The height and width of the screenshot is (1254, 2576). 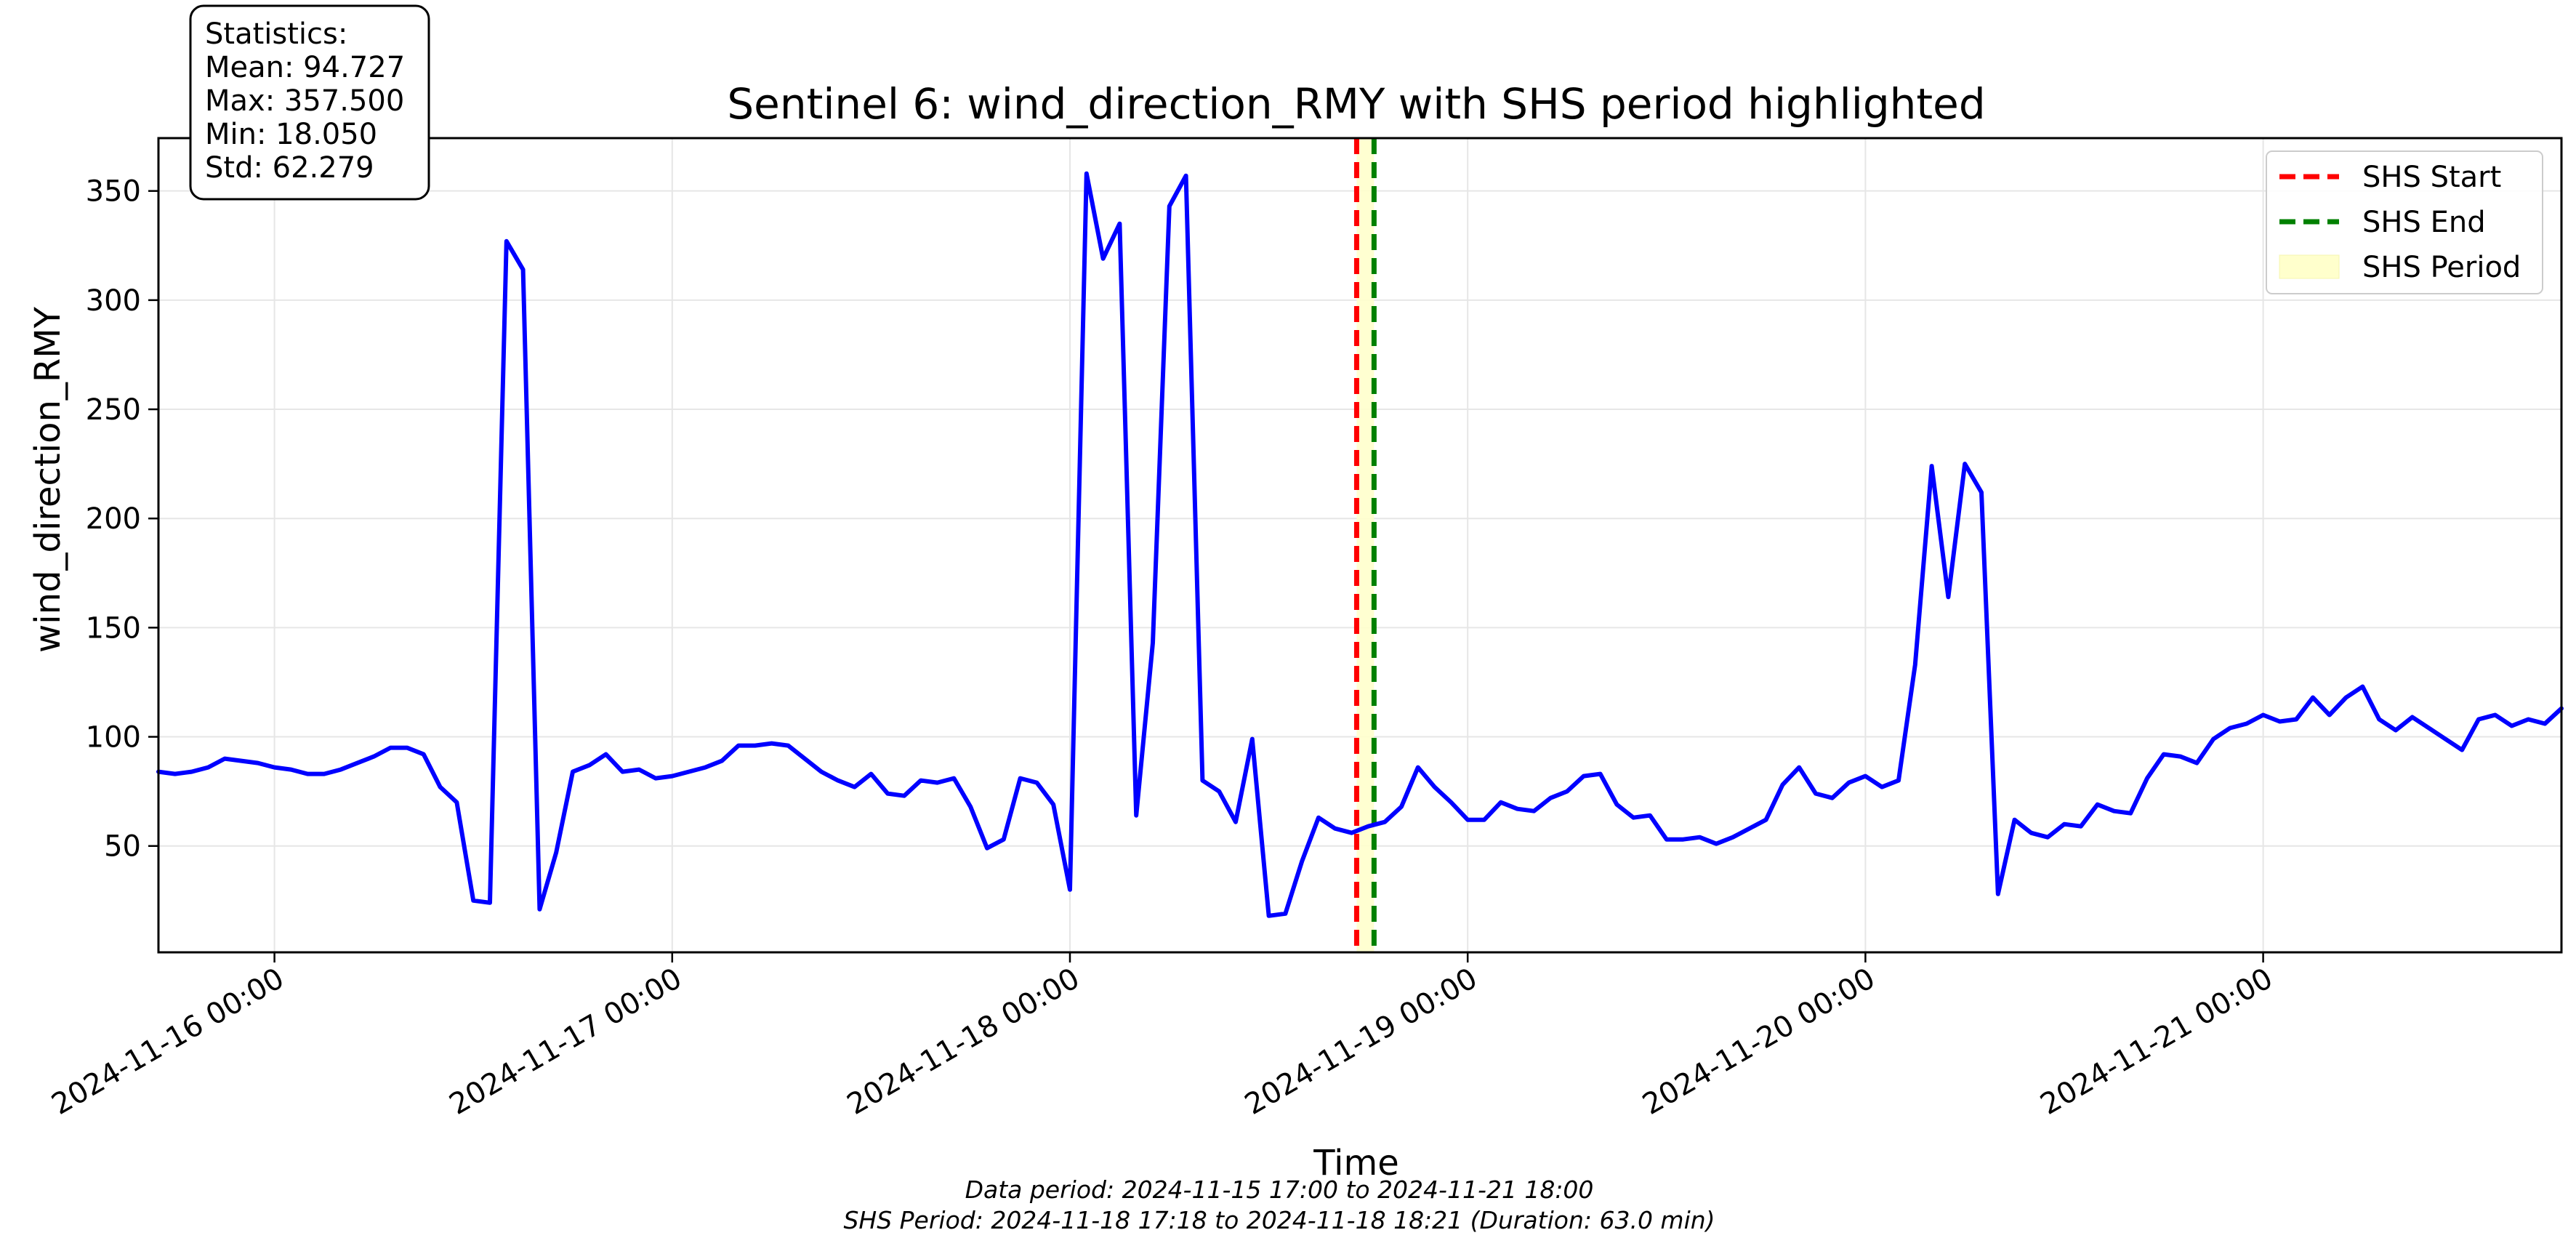 What do you see at coordinates (305, 67) in the screenshot?
I see `statistics-line: Mean: 94.727` at bounding box center [305, 67].